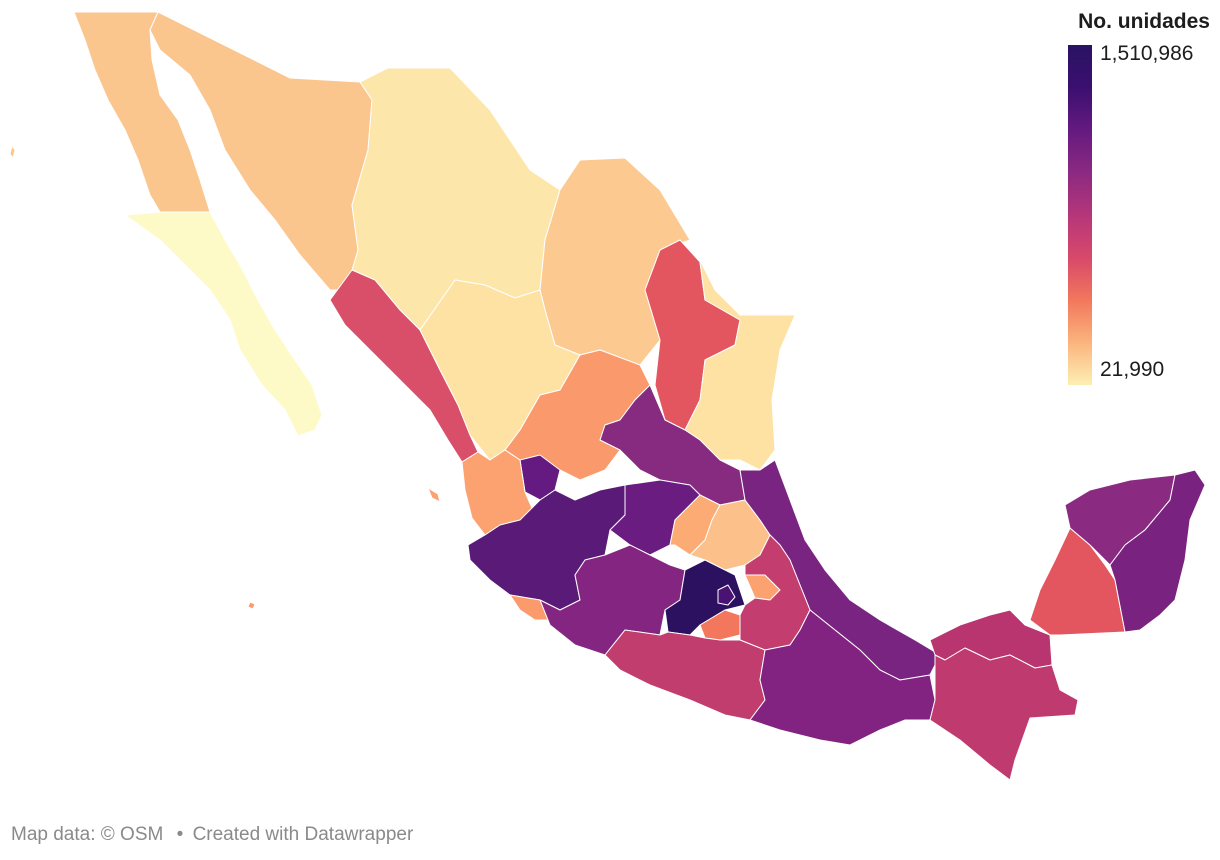 The image size is (1220, 860). I want to click on legend-title: No. unidades, so click(1144, 21).